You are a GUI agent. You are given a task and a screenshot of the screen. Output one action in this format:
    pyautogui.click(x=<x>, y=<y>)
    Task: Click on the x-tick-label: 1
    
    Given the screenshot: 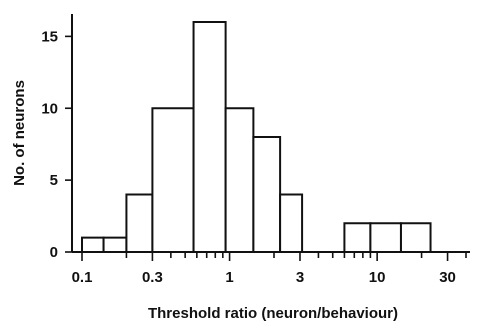 What is the action you would take?
    pyautogui.click(x=229, y=277)
    